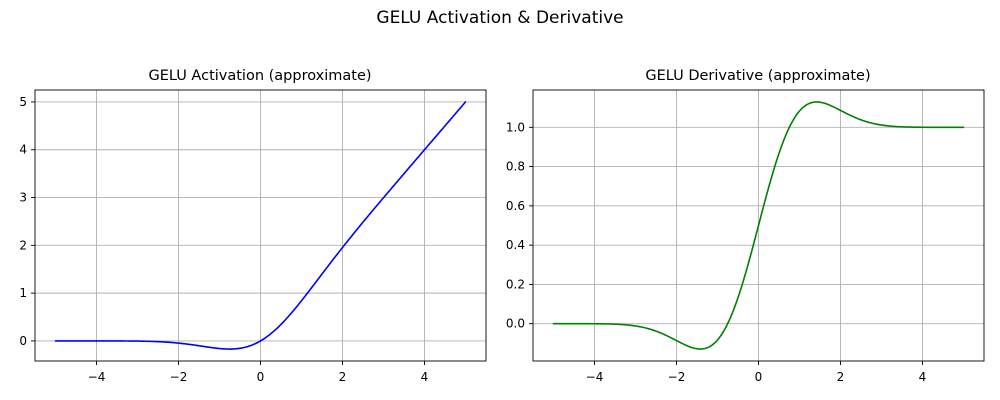  What do you see at coordinates (515, 167) in the screenshot?
I see `y-tick-label: 0.8` at bounding box center [515, 167].